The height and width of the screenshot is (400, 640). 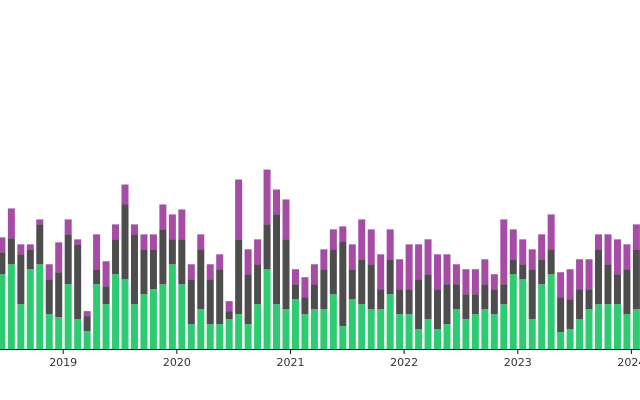 I want to click on x-tick-label-2023: 2023, so click(x=518, y=362).